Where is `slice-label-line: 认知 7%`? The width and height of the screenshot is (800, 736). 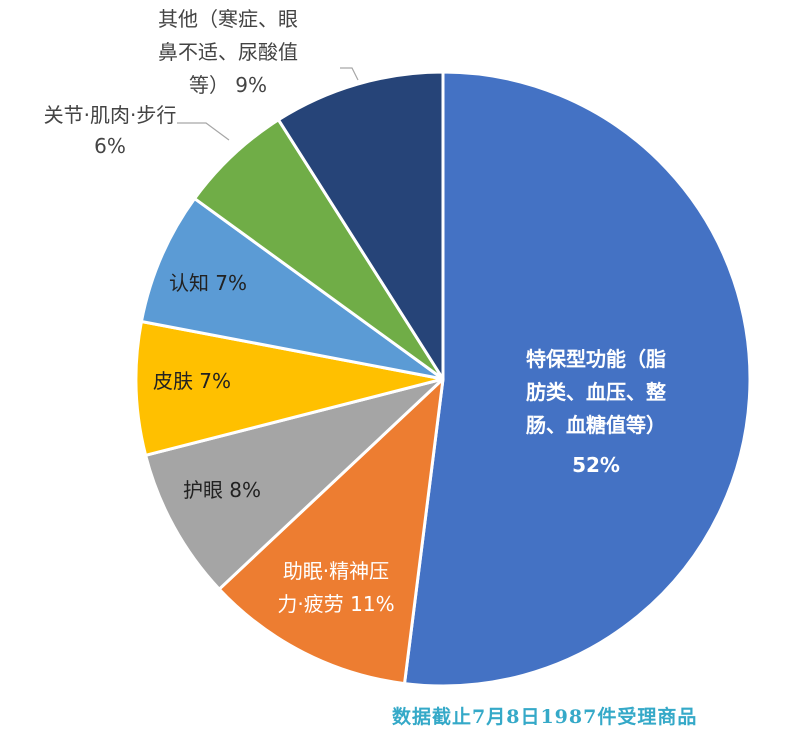
slice-label-line: 认知 7% is located at coordinates (208, 283).